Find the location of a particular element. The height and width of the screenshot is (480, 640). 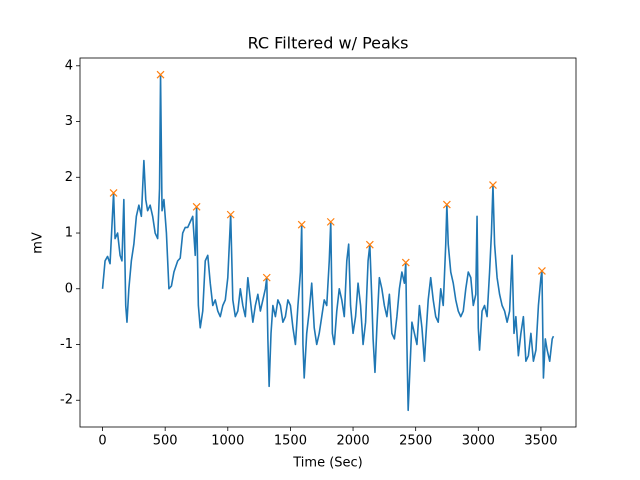

x-tick-label: 0 is located at coordinates (102, 441).